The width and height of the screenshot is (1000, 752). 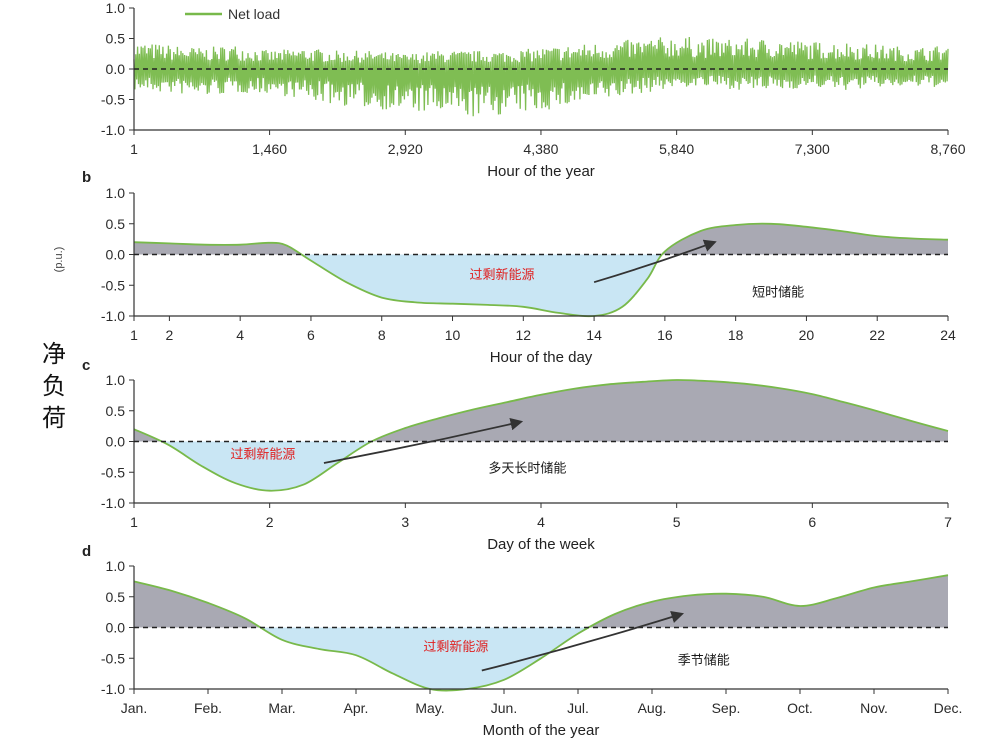 I want to click on x-tick-label: 7, so click(x=948, y=522).